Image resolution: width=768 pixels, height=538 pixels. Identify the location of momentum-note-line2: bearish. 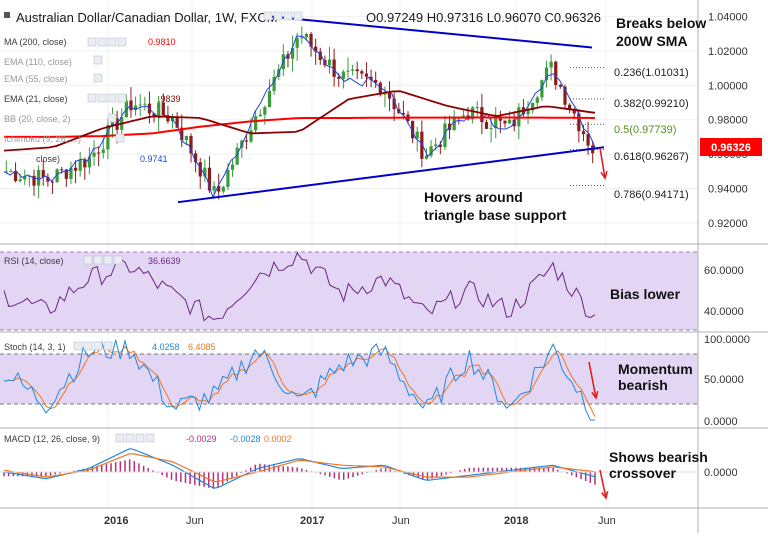
(643, 385).